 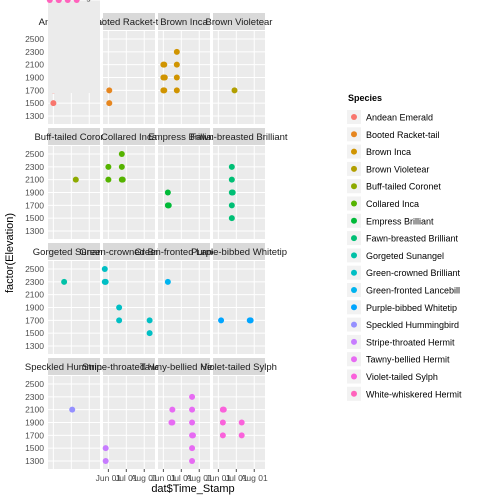 I want to click on legend-item: Fawn-breasted Brilliant, so click(x=403, y=238).